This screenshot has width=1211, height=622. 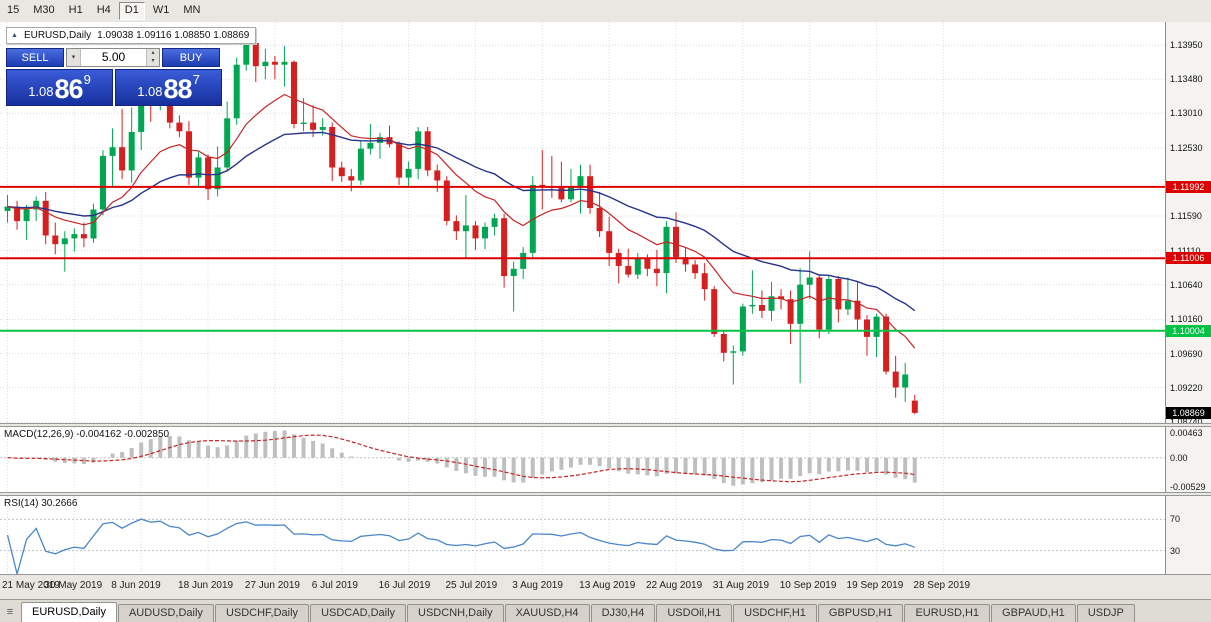 What do you see at coordinates (605, 494) in the screenshot?
I see `rsi-separator` at bounding box center [605, 494].